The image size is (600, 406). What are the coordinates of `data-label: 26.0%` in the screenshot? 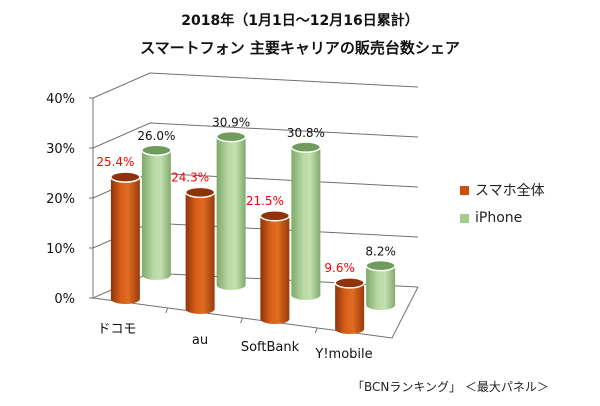 It's located at (156, 136).